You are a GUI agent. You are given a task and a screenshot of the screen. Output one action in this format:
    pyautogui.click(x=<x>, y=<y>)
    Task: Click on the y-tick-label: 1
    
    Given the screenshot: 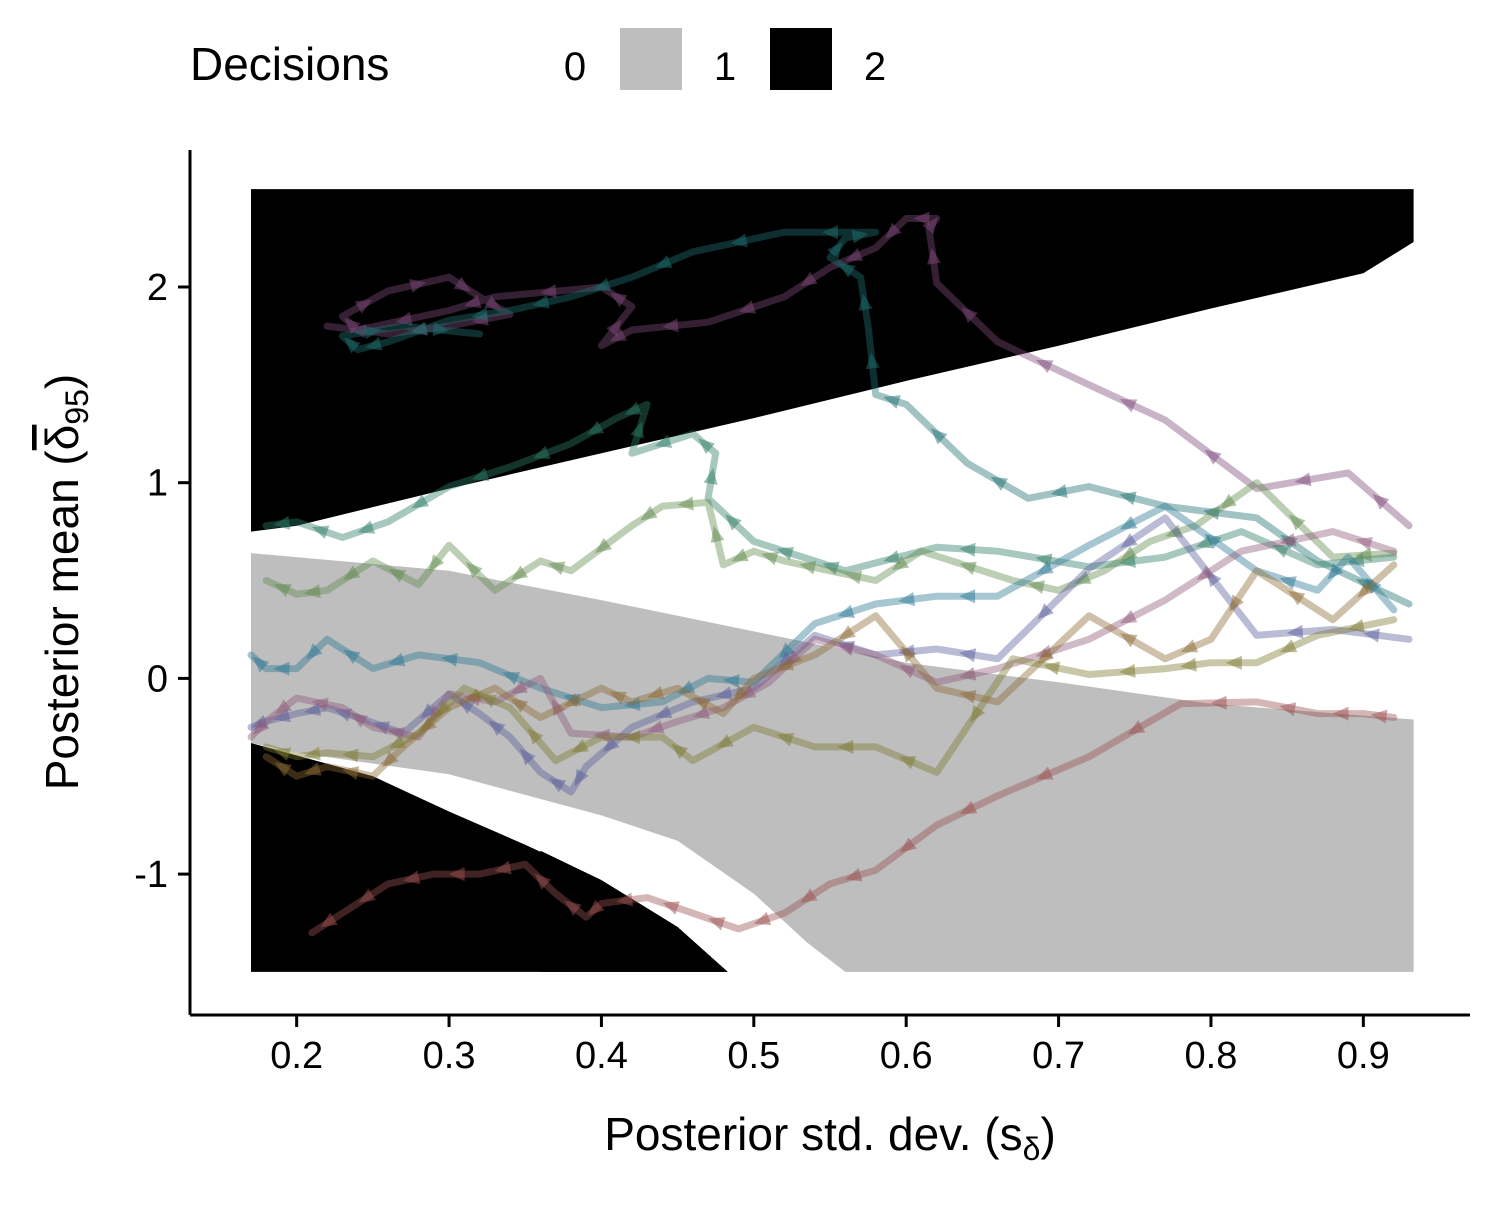 What is the action you would take?
    pyautogui.click(x=157, y=484)
    